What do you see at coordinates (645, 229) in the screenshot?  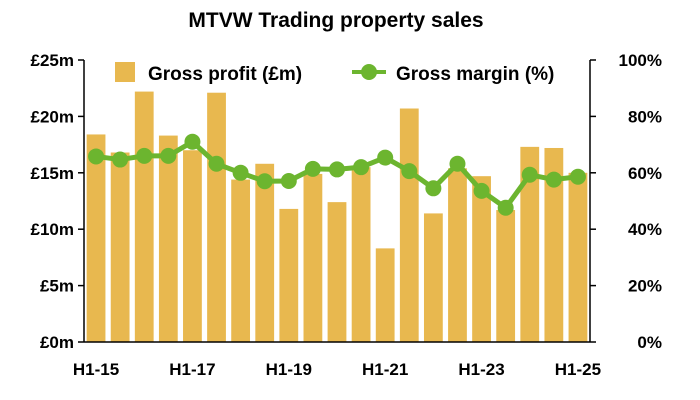 I see `right-tick-label: 40%` at bounding box center [645, 229].